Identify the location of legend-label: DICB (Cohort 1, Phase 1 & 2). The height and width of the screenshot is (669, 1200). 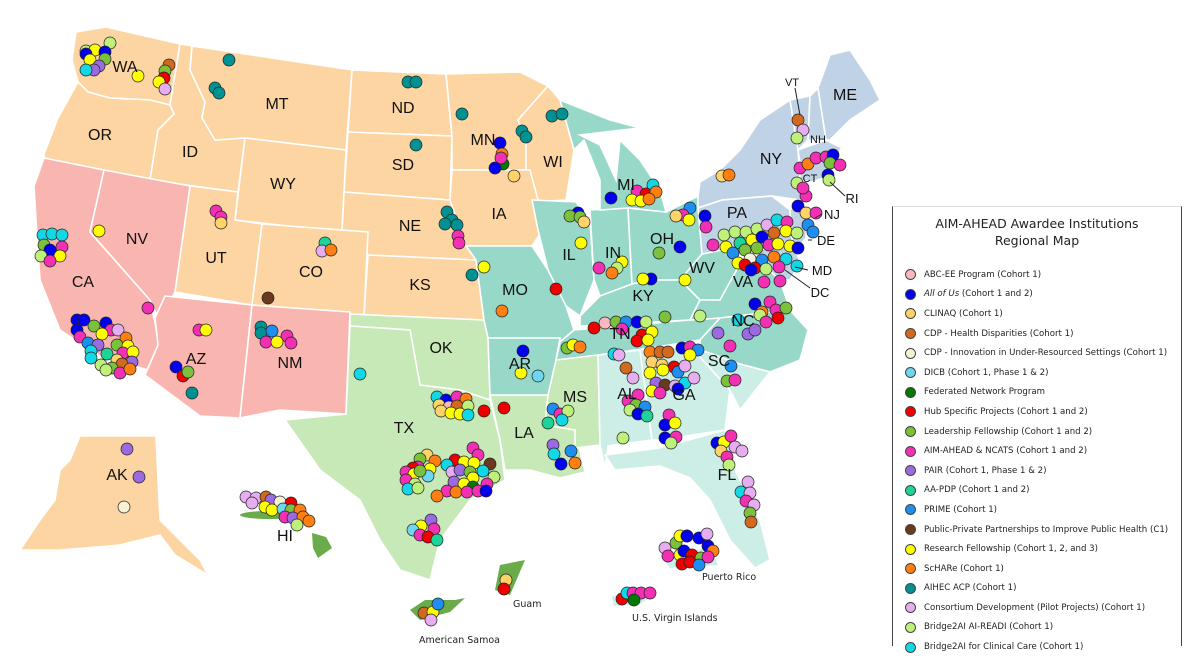
(986, 372).